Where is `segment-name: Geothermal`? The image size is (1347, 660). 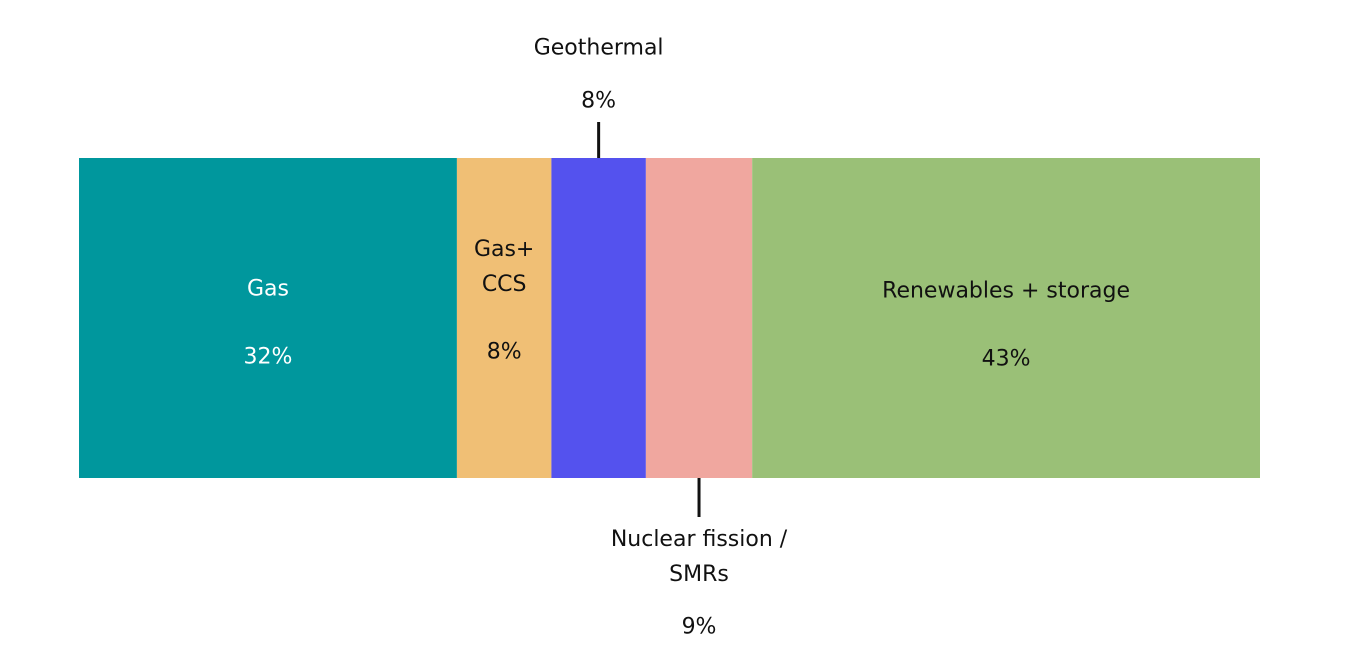
segment-name: Geothermal is located at coordinates (598, 48).